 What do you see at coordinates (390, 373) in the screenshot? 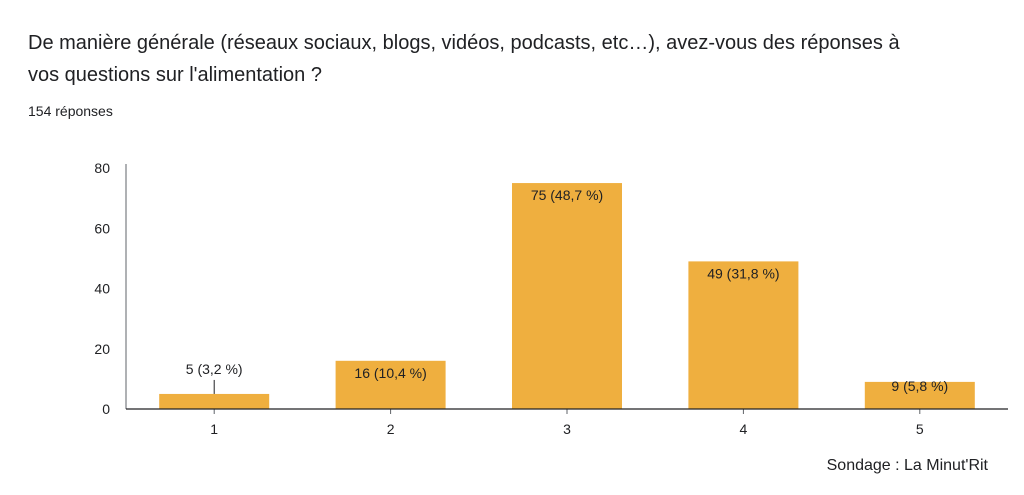
I see `bar-data-label: 16 (10,4 %)` at bounding box center [390, 373].